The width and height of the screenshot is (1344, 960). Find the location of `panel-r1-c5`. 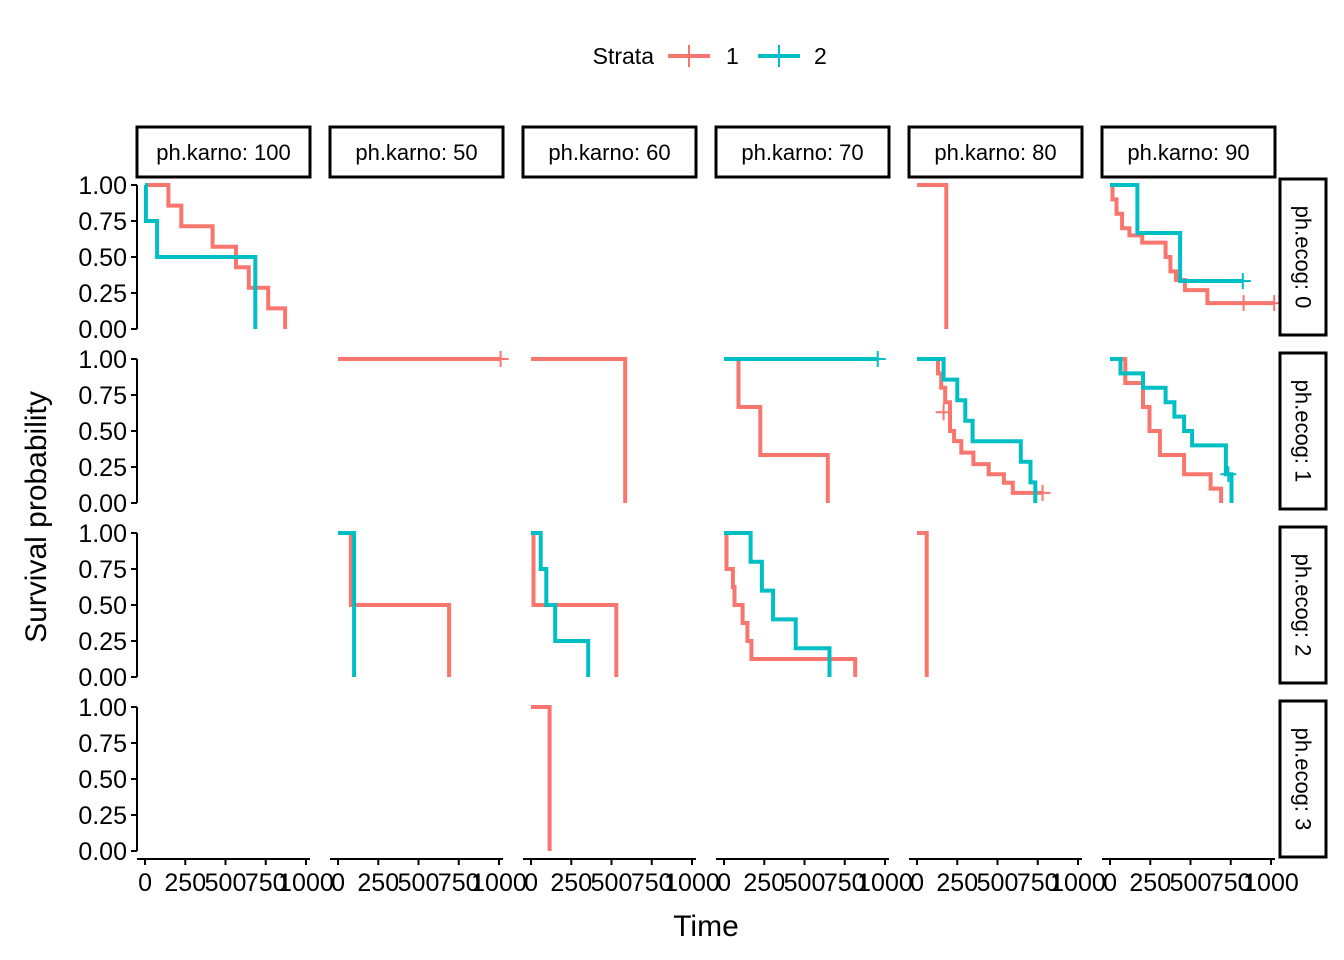

panel-r1-c5 is located at coordinates (1173, 430).